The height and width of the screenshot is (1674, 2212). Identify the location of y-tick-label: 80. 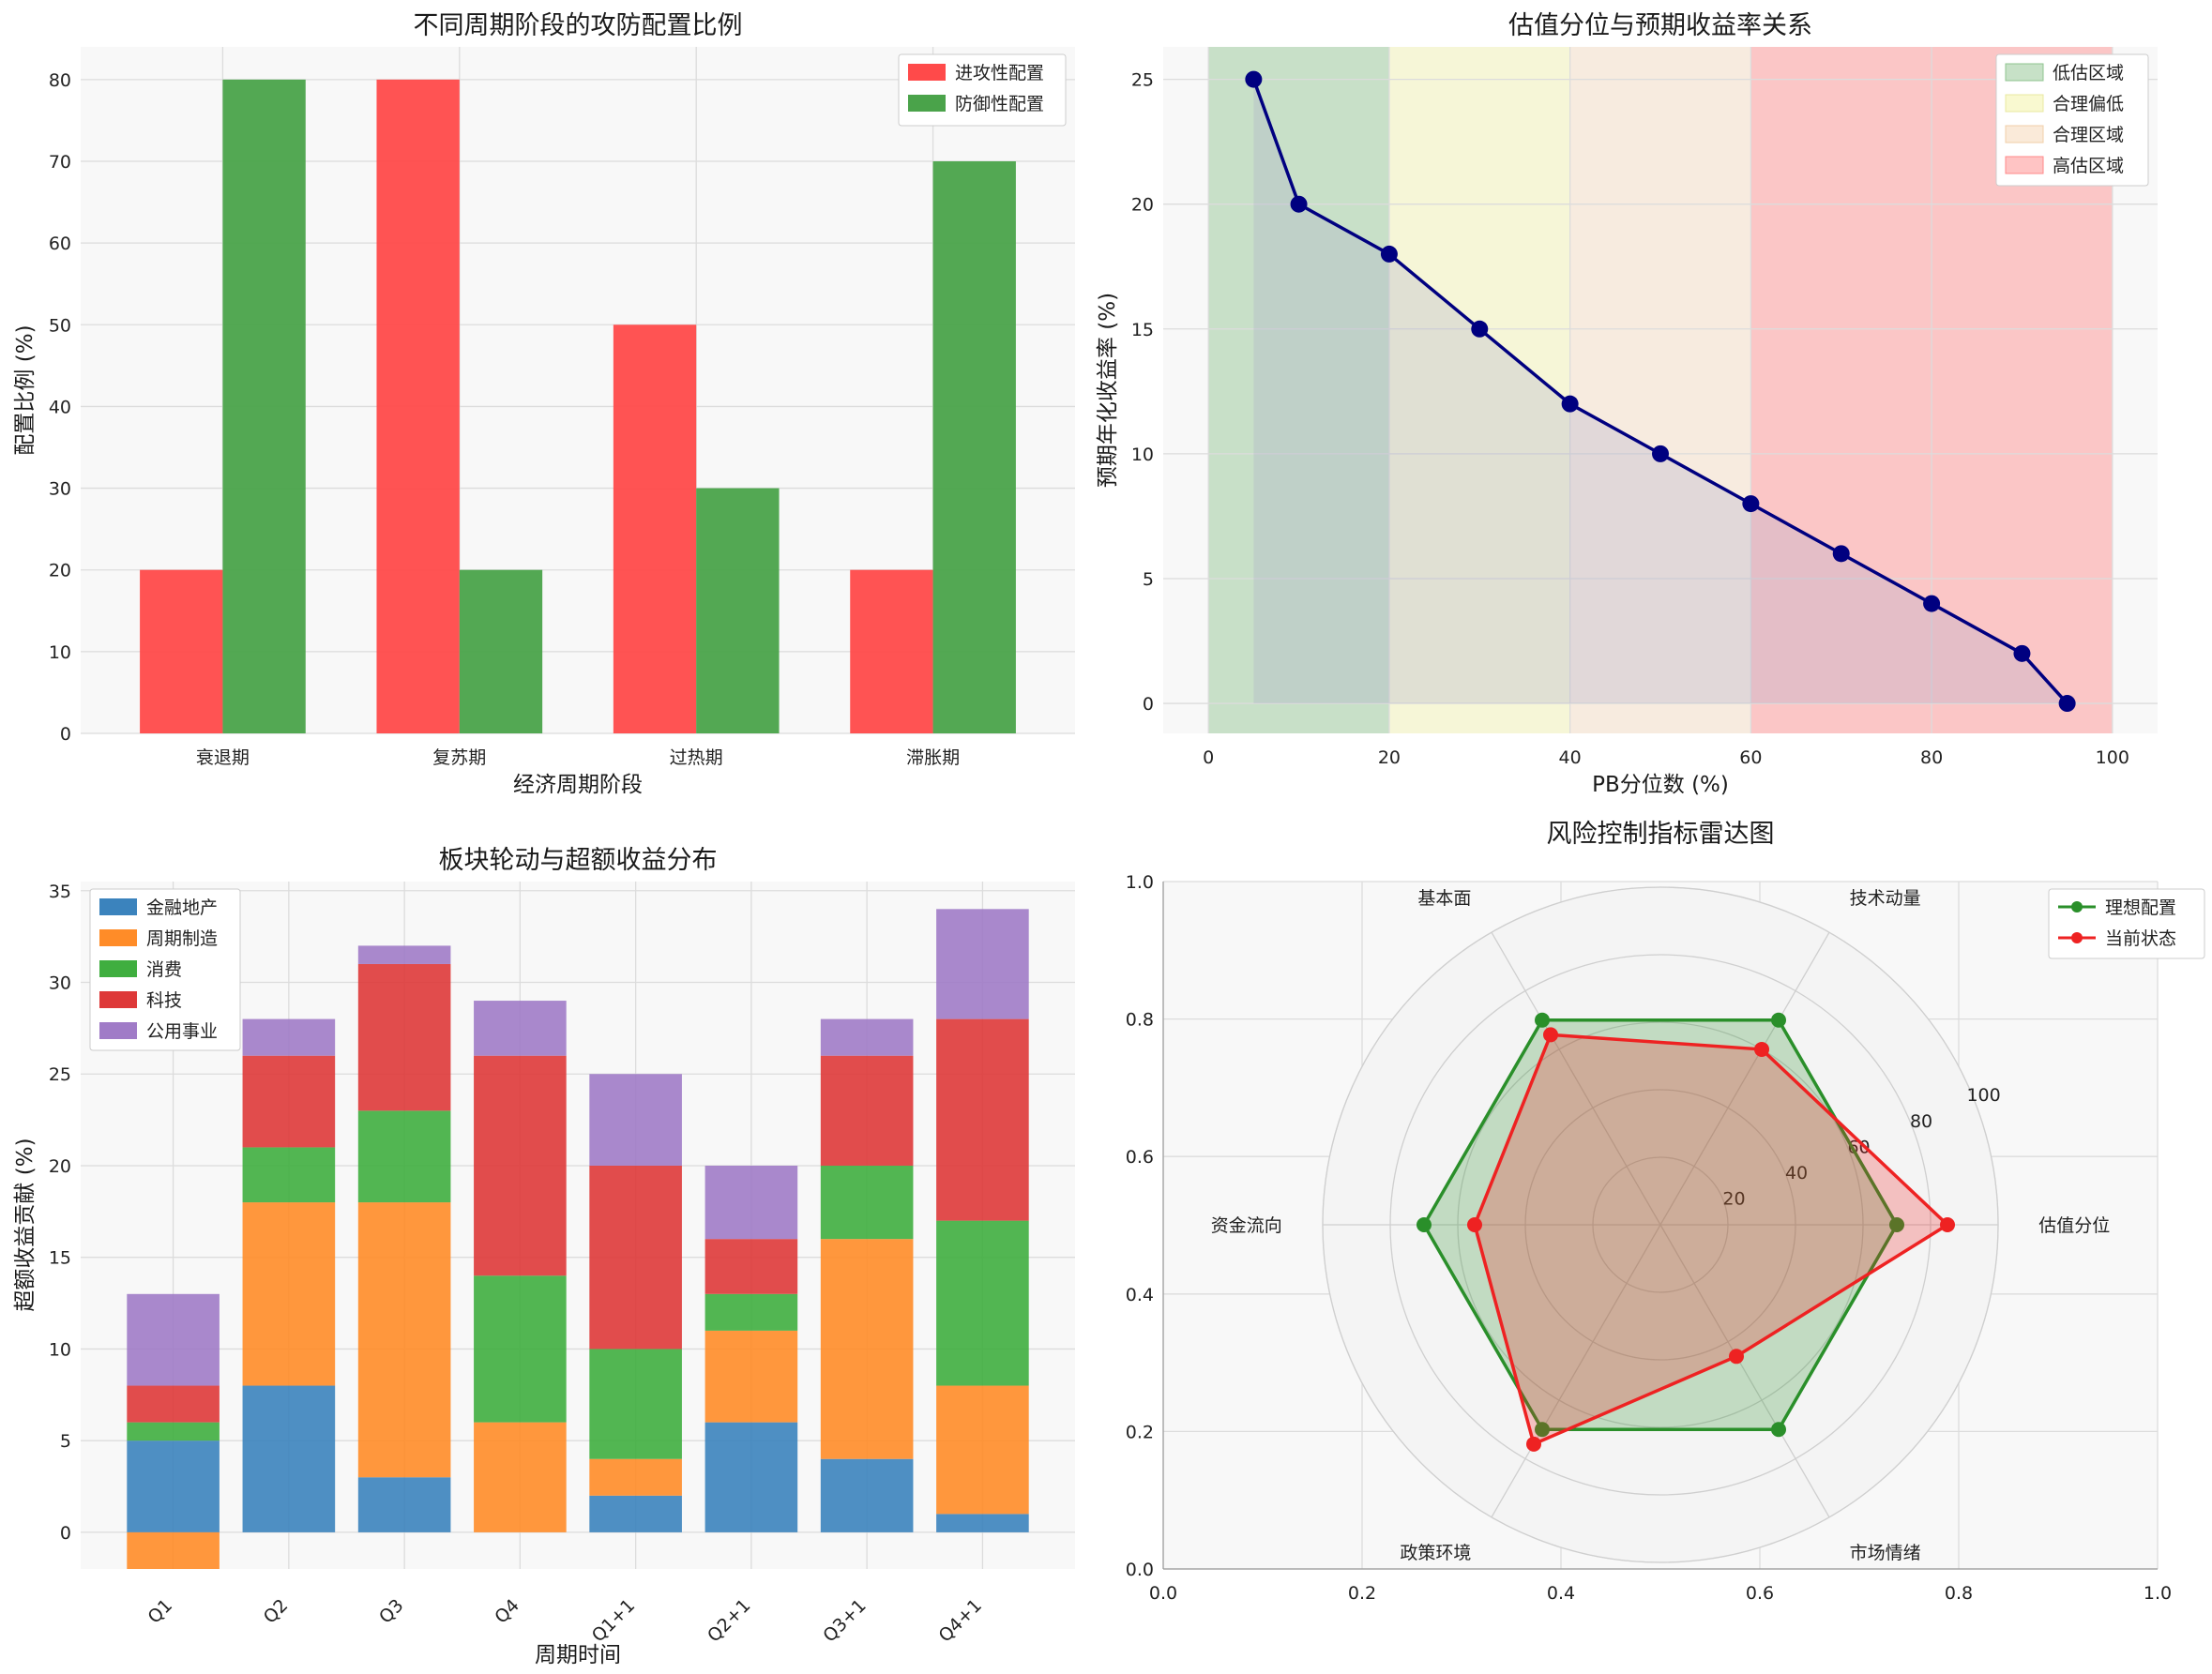
(60, 80).